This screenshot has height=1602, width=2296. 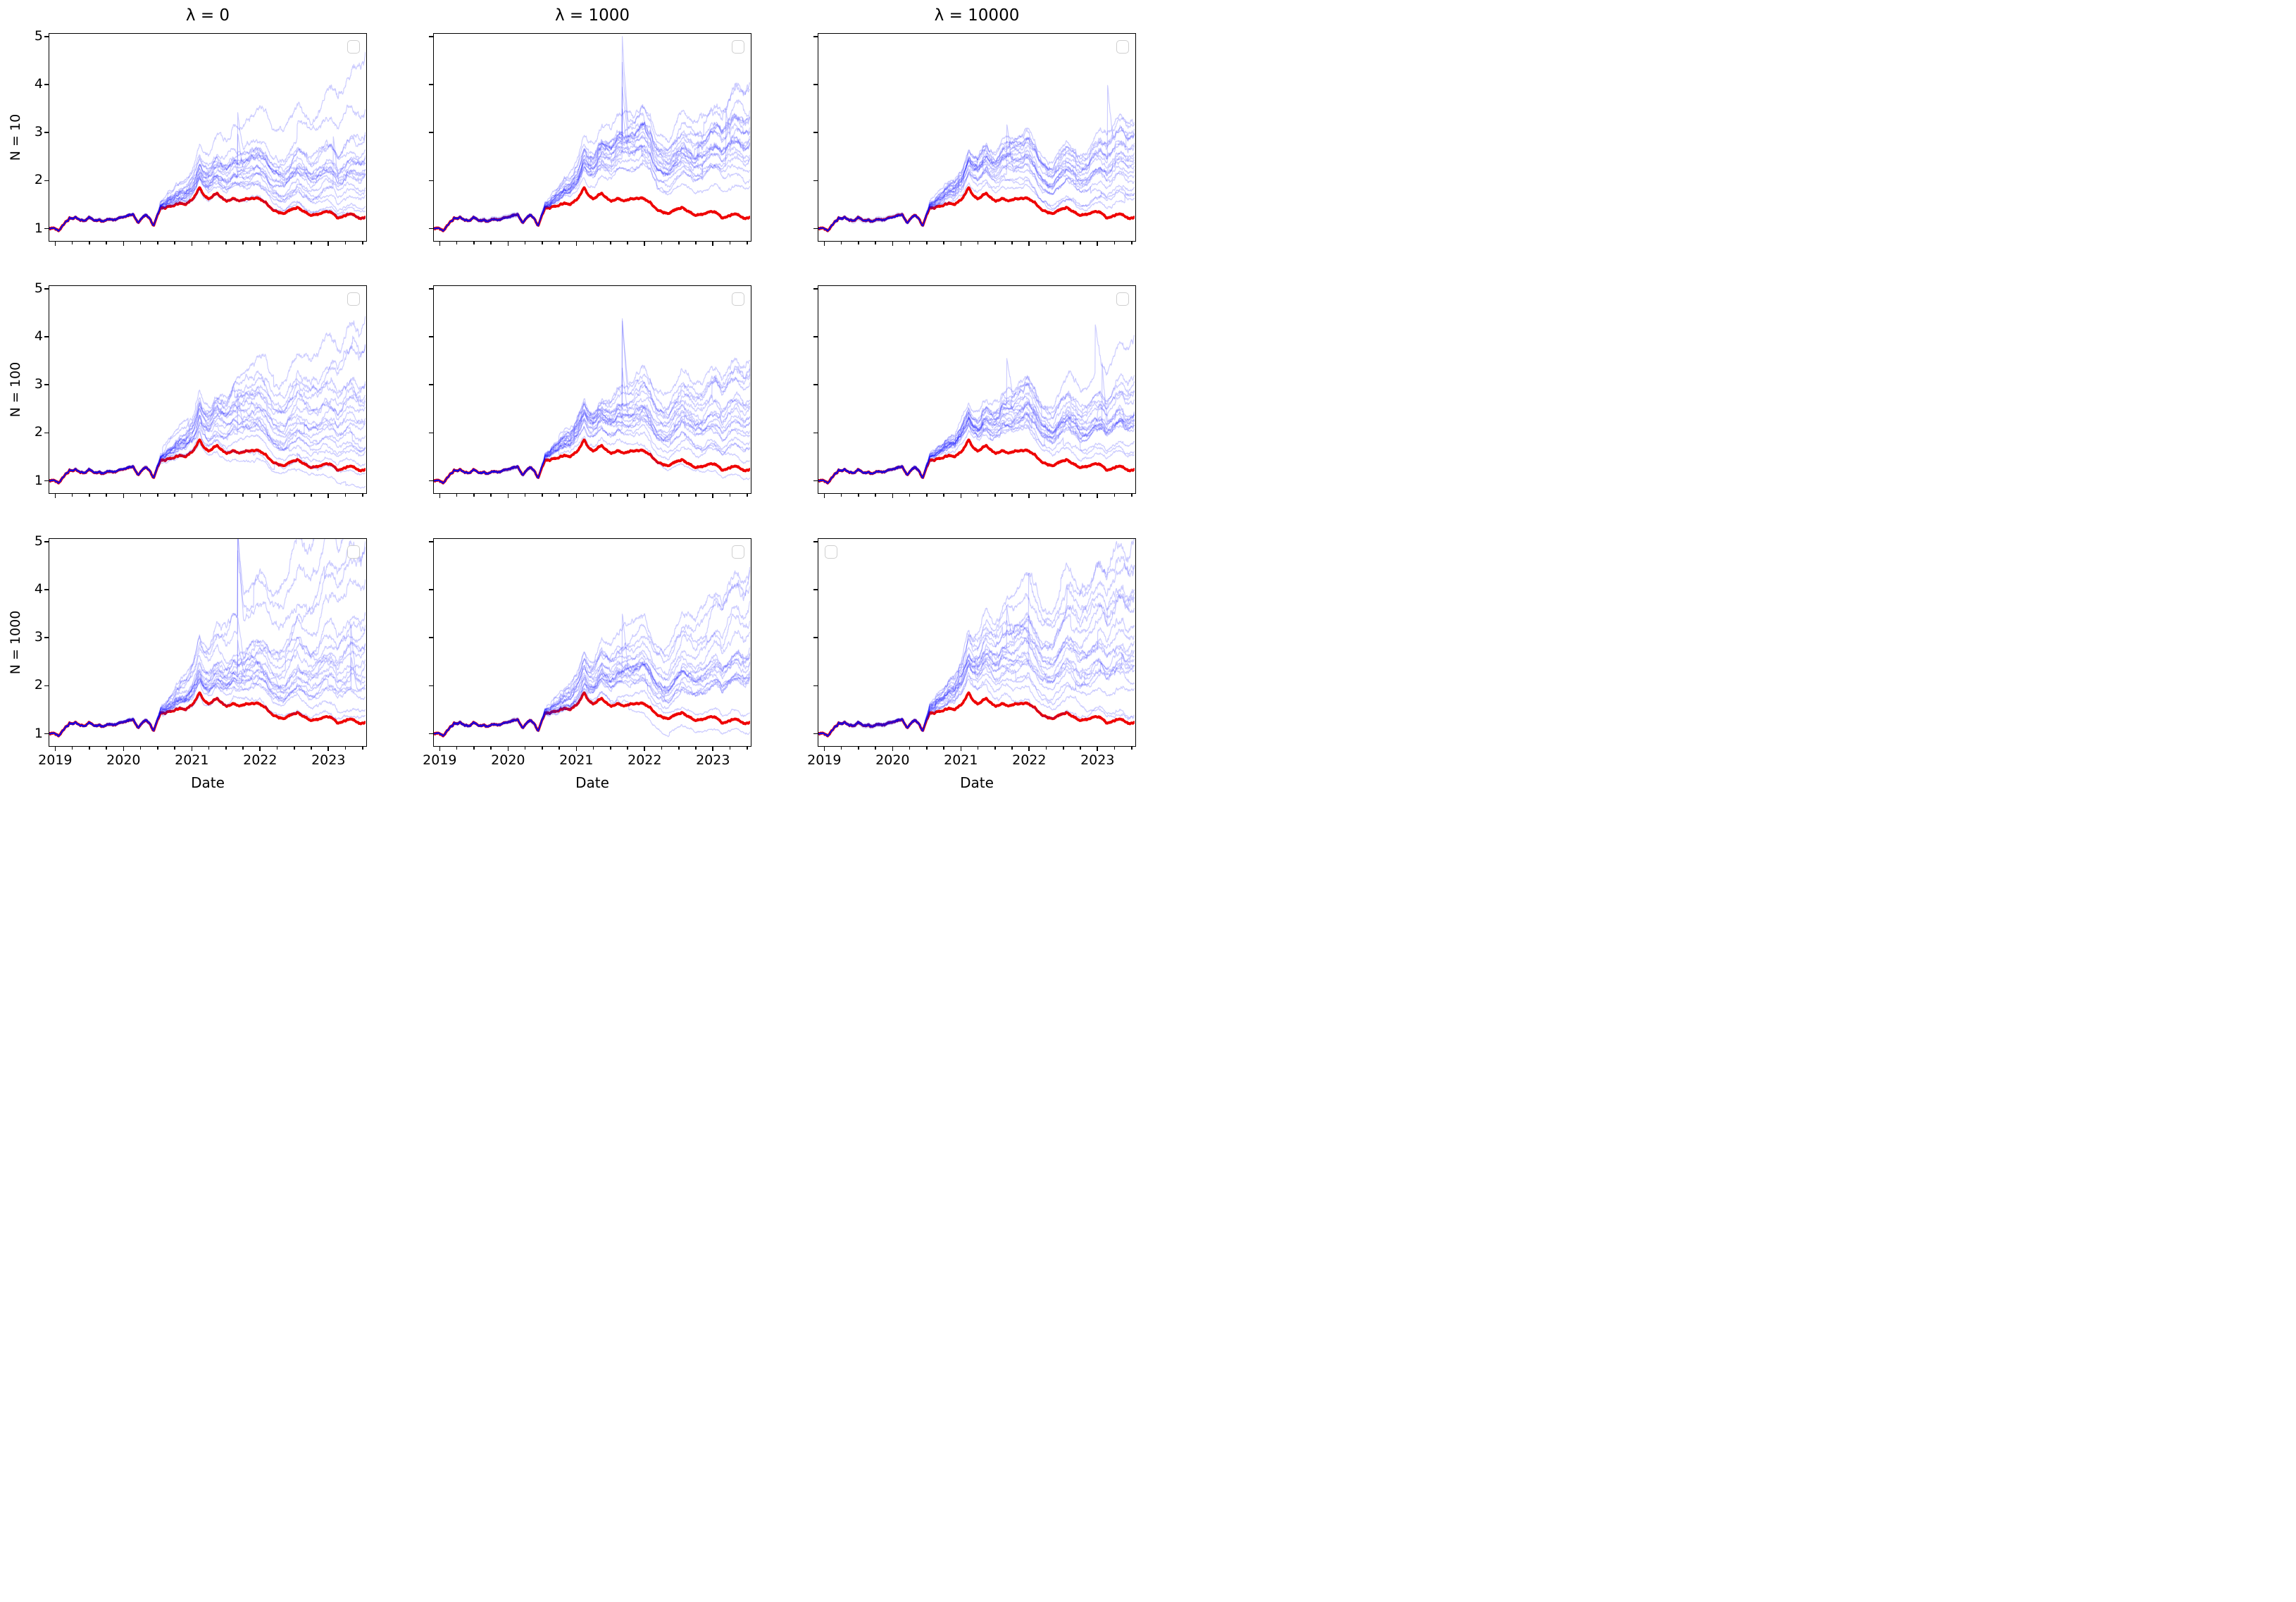 I want to click on x-axis-label-col2: Date, so click(x=592, y=782).